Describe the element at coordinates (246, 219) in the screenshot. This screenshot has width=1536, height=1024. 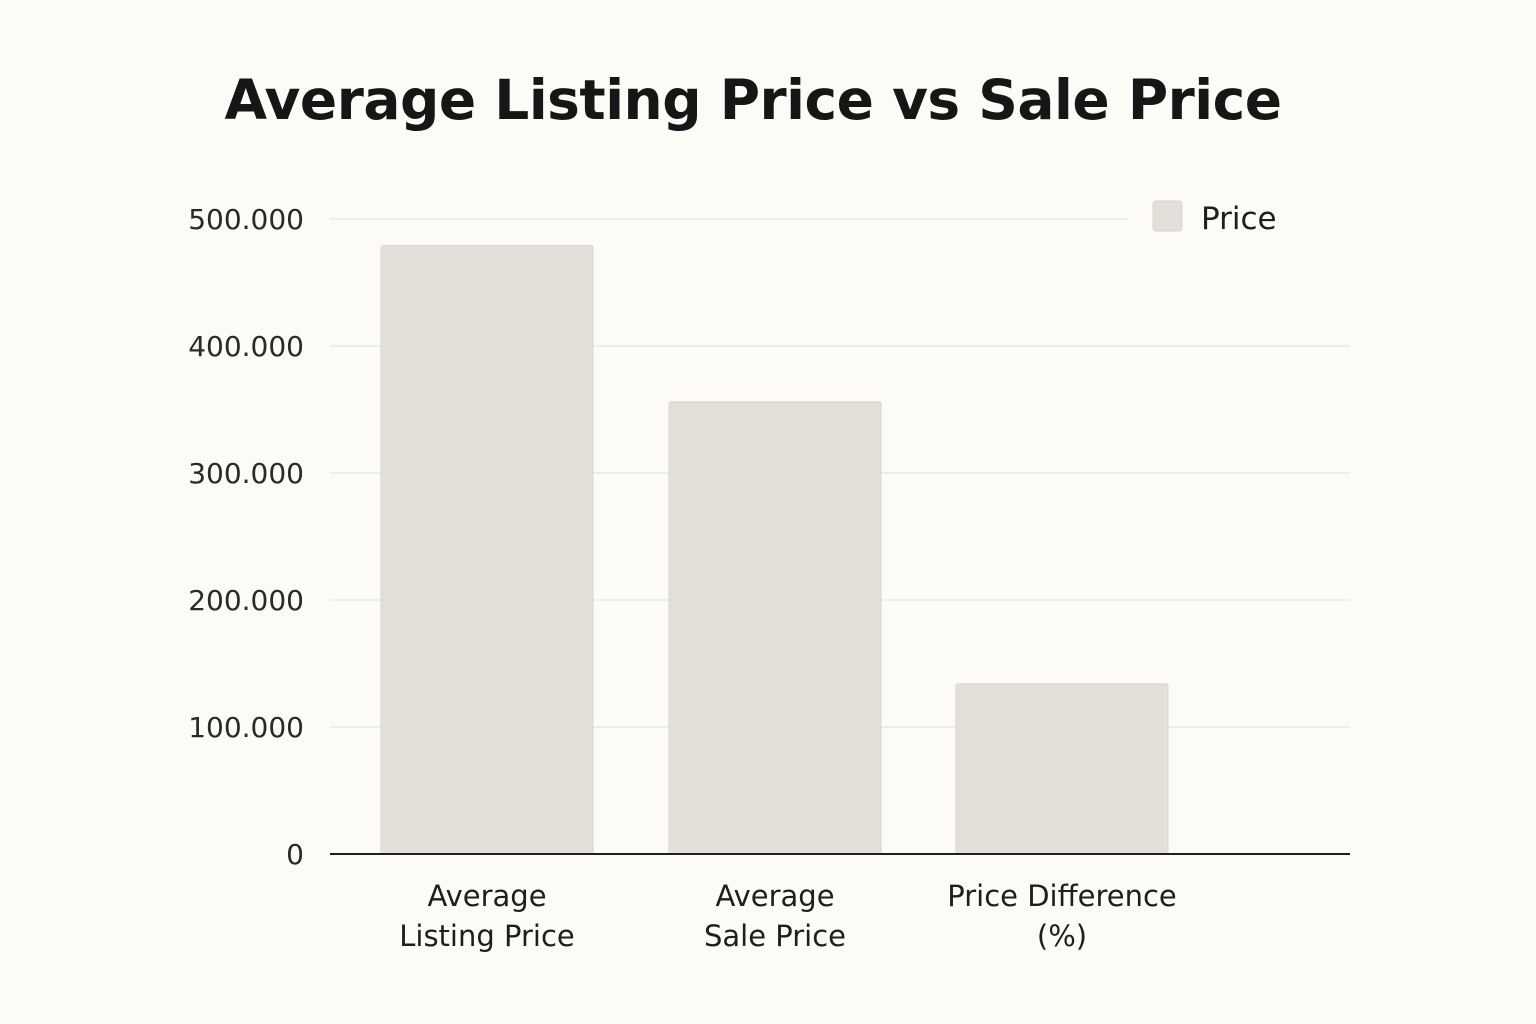
I see `y-tick-label: 500.000` at that location.